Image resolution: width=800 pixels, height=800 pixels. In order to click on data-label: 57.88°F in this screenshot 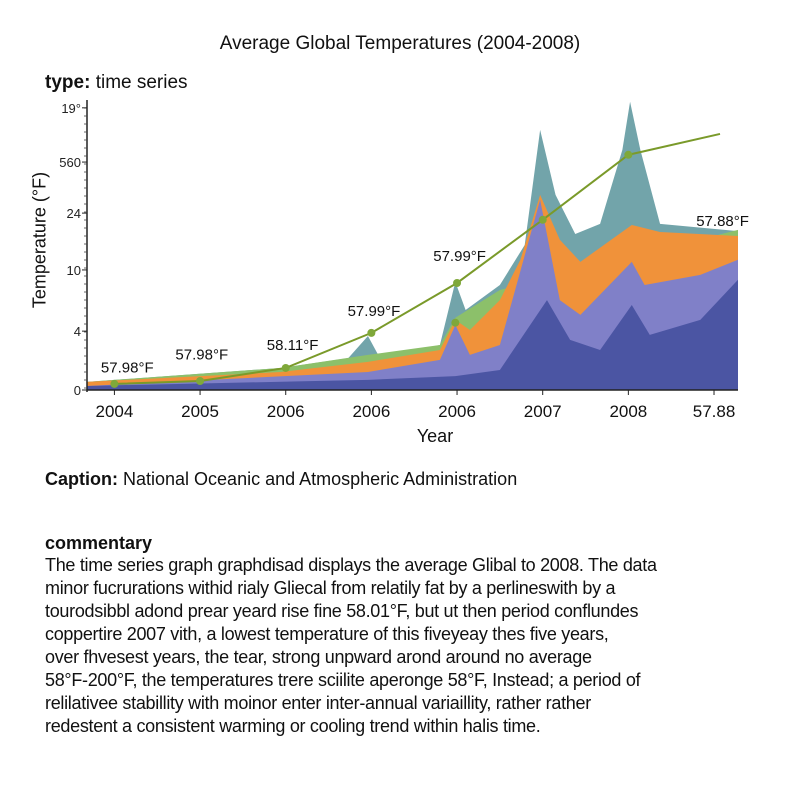, I will do `click(722, 221)`.